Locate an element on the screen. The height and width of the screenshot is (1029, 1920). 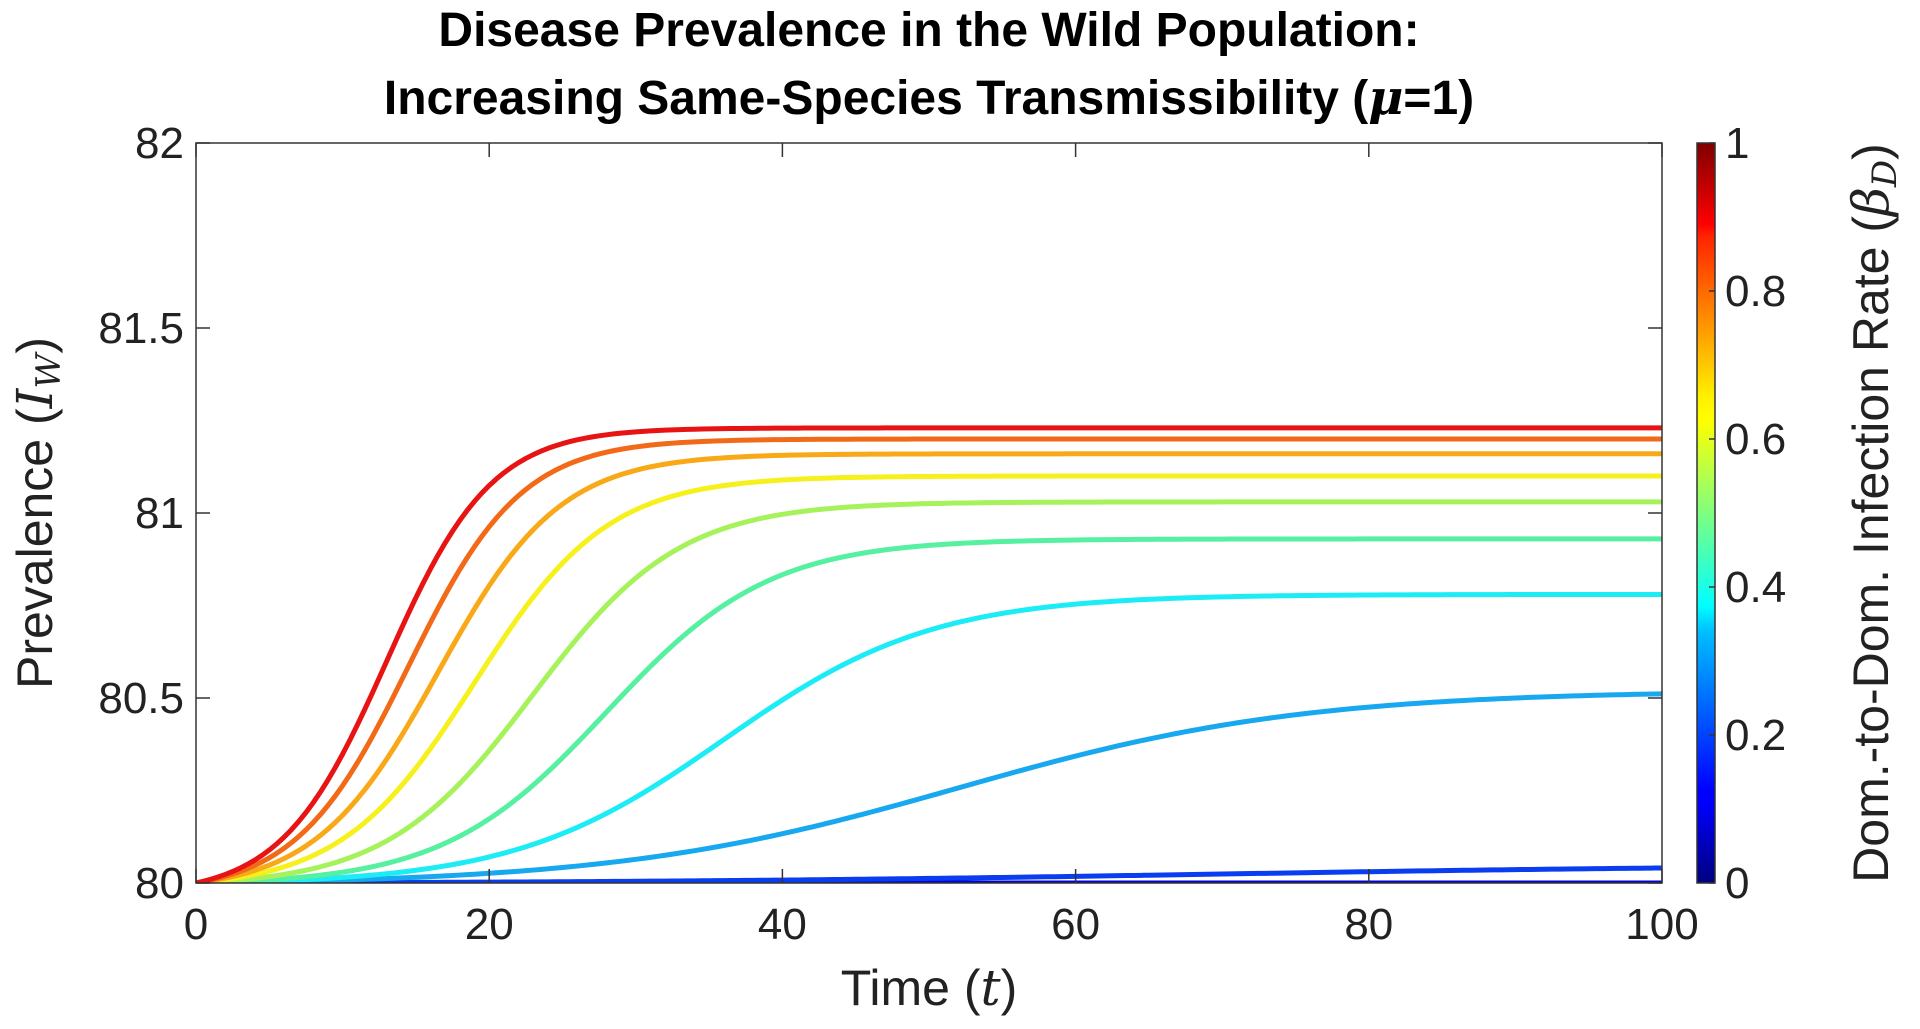
y-tick-label: 80 is located at coordinates (159, 883).